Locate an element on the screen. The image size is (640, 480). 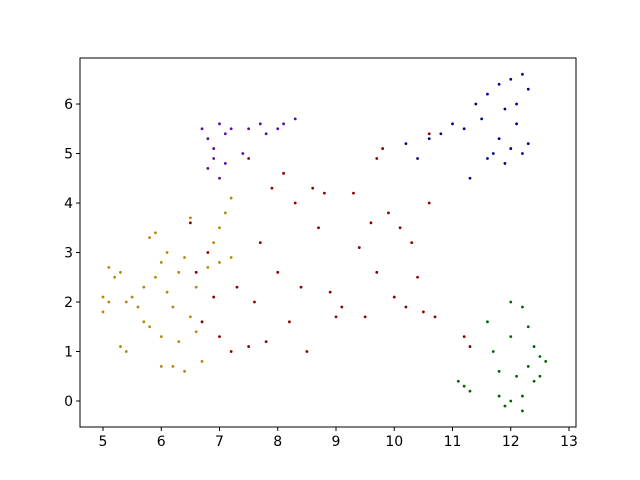
y-tick-label: 5 is located at coordinates (68, 155).